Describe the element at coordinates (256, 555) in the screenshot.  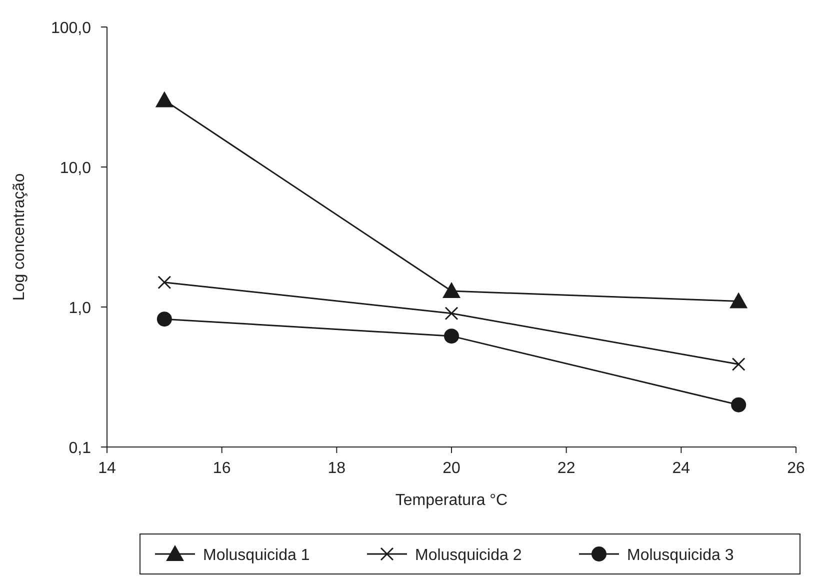
I see `legend-label: Molusquicida 1` at that location.